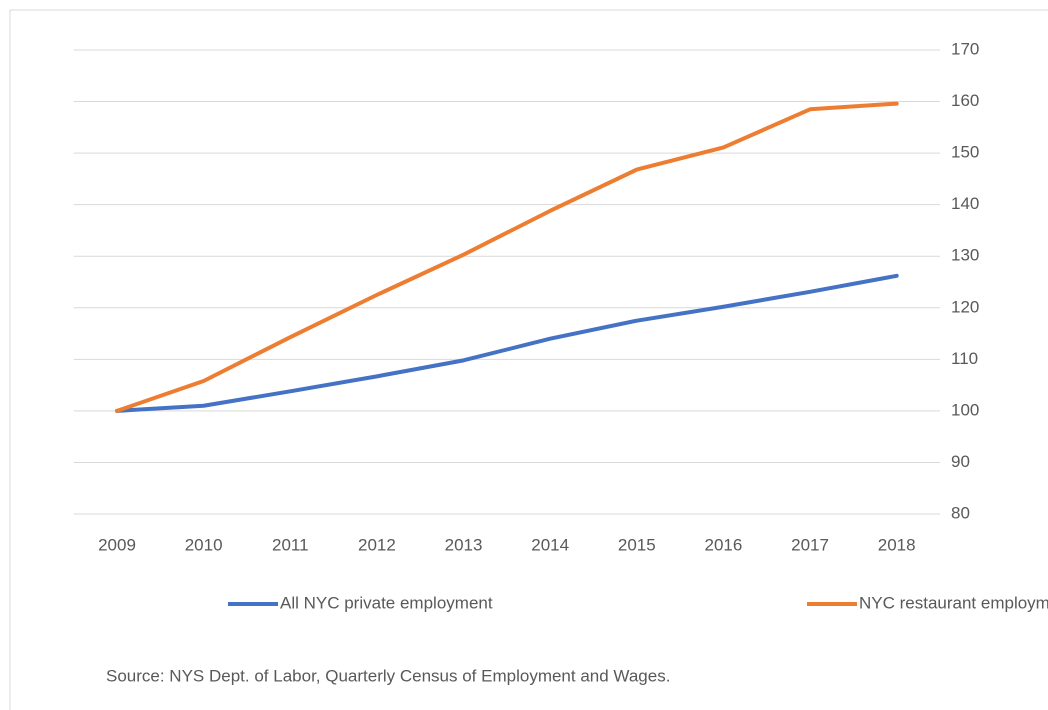 This screenshot has height=710, width=1048. Describe the element at coordinates (810, 544) in the screenshot. I see `x-tick-label: 2017` at that location.